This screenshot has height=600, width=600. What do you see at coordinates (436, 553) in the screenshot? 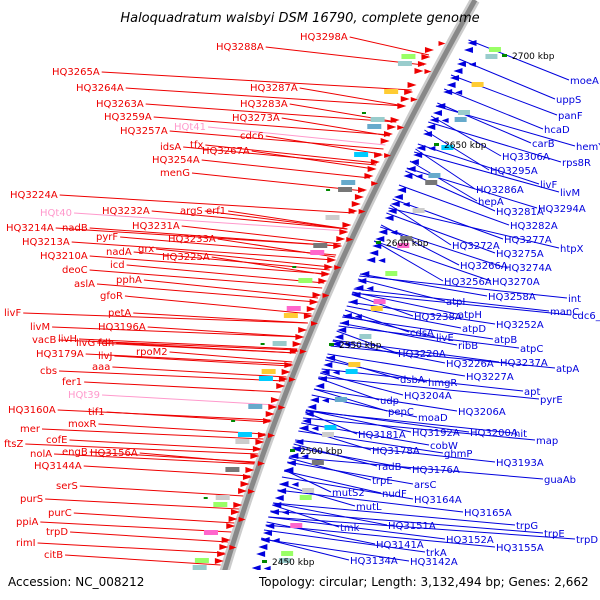
I see `right-gene-label: trkA` at bounding box center [436, 553].